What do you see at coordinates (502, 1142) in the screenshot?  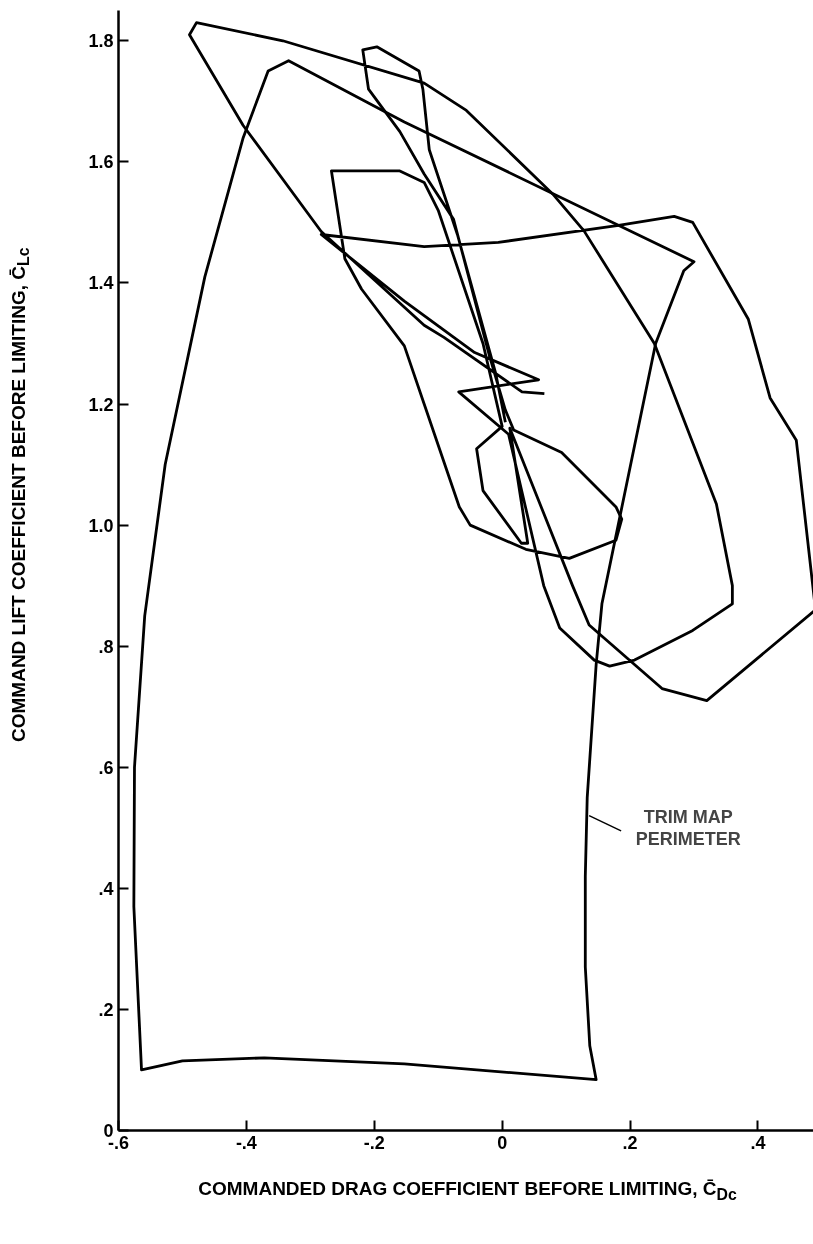 I see `x-tick-label: 0` at bounding box center [502, 1142].